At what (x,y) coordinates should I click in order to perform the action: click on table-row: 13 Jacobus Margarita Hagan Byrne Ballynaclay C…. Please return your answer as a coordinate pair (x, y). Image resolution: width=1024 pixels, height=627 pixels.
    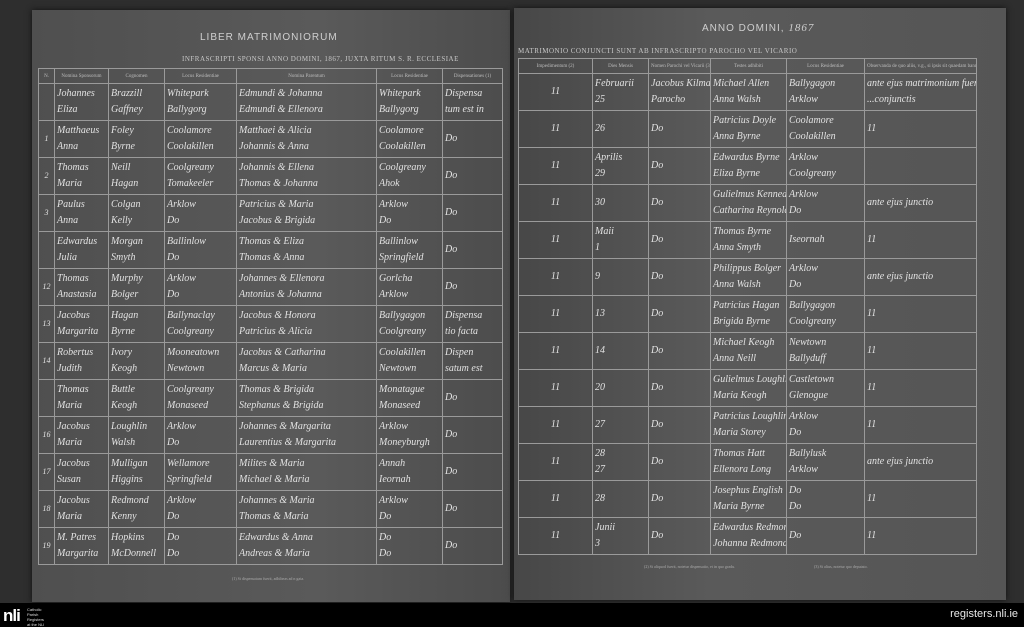
    Looking at the image, I should click on (270, 324).